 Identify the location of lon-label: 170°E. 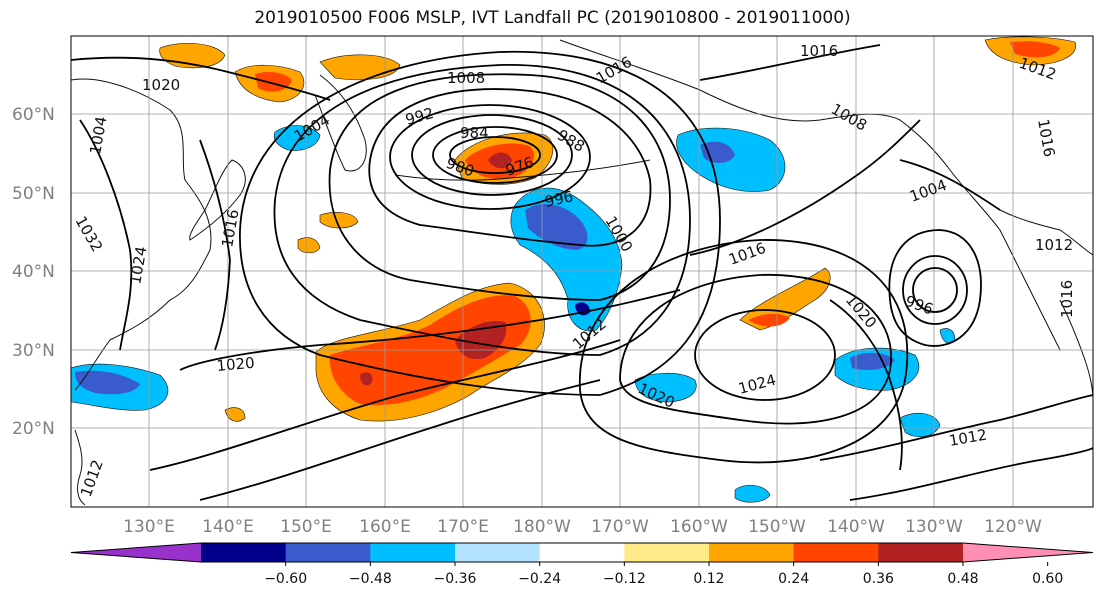
(463, 527).